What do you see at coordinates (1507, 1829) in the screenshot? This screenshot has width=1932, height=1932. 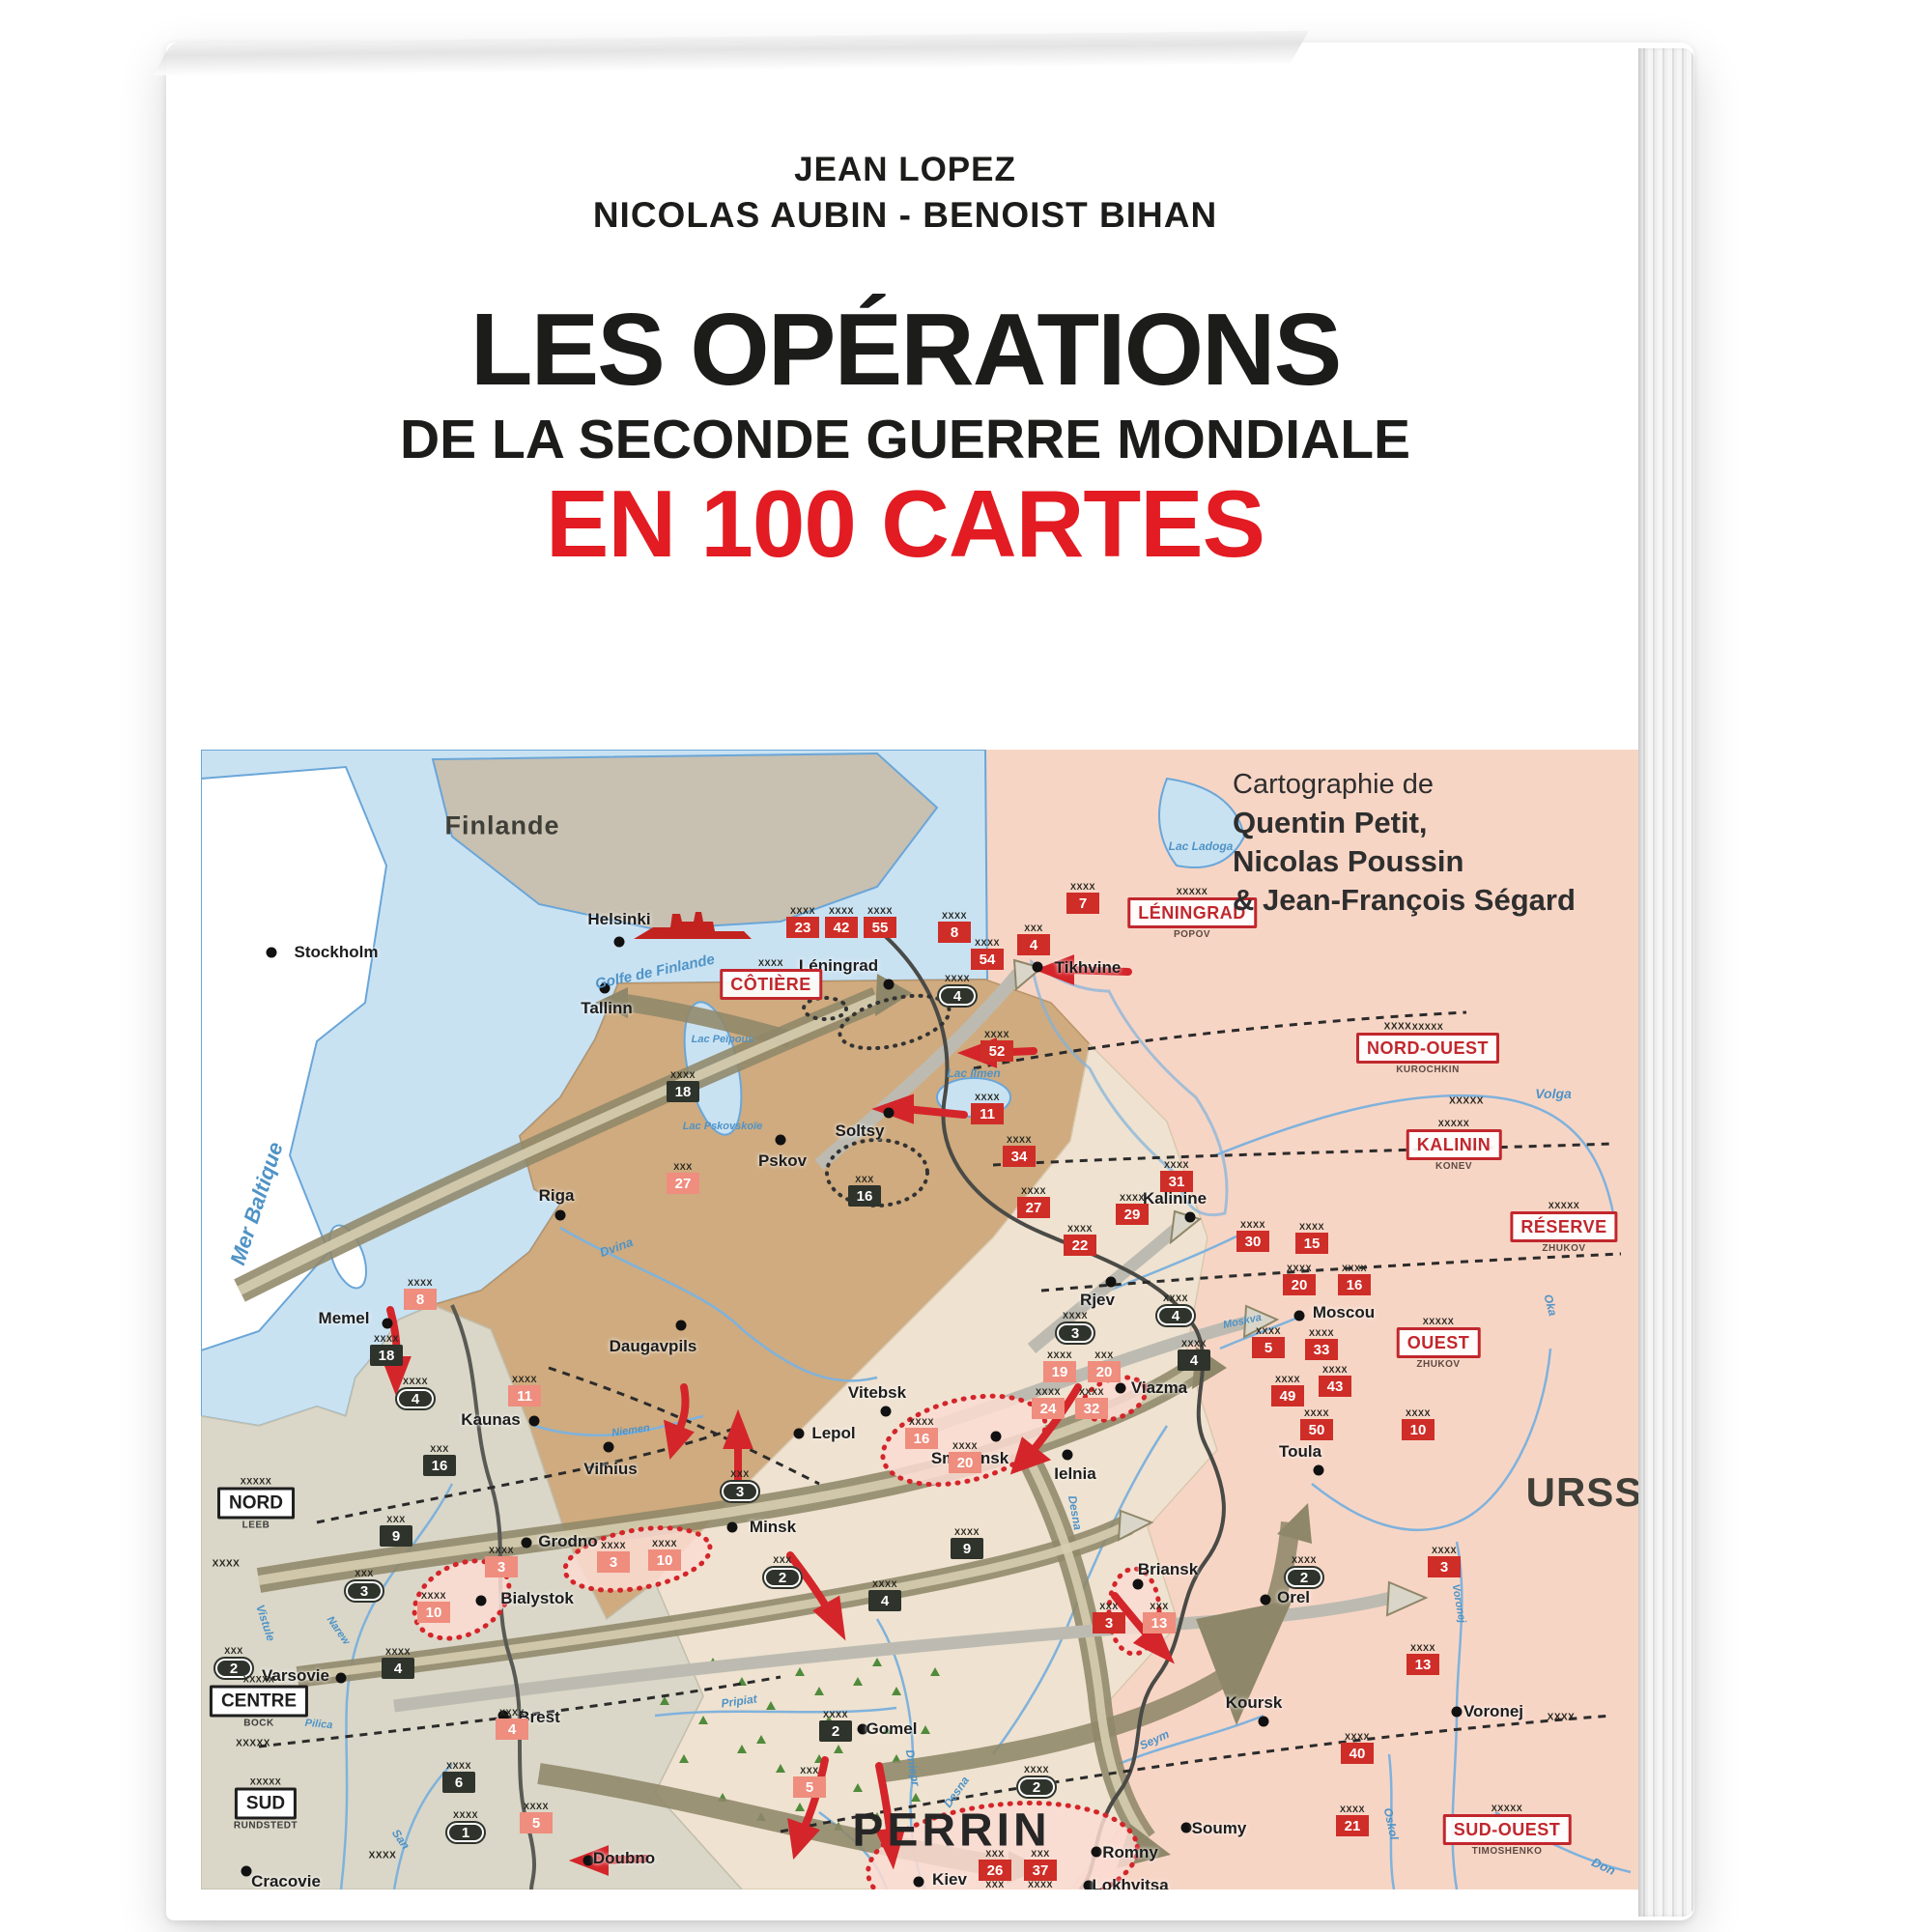 I see `front-name: SUD-OUEST` at bounding box center [1507, 1829].